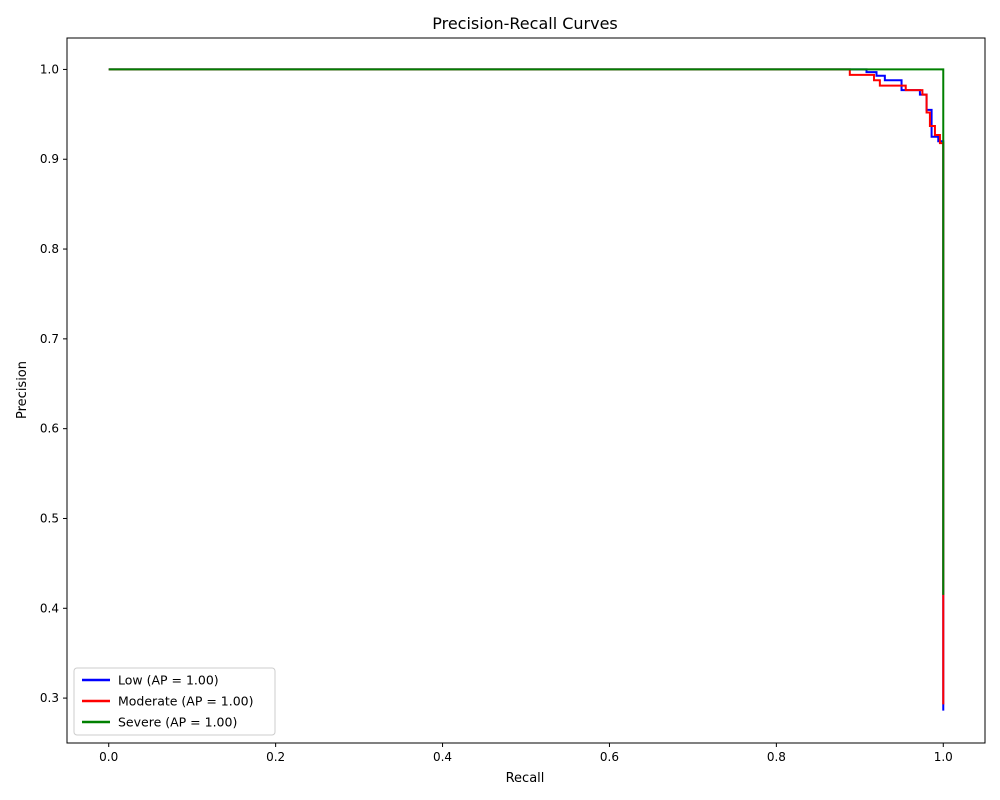 The width and height of the screenshot is (1000, 800). What do you see at coordinates (525, 23) in the screenshot?
I see `chart-title: Precision-Recall Curves` at bounding box center [525, 23].